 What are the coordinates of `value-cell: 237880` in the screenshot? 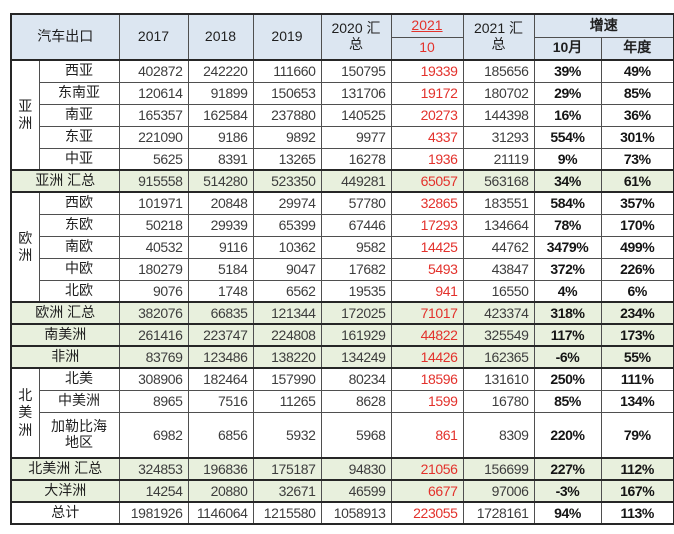 It's located at (287, 115).